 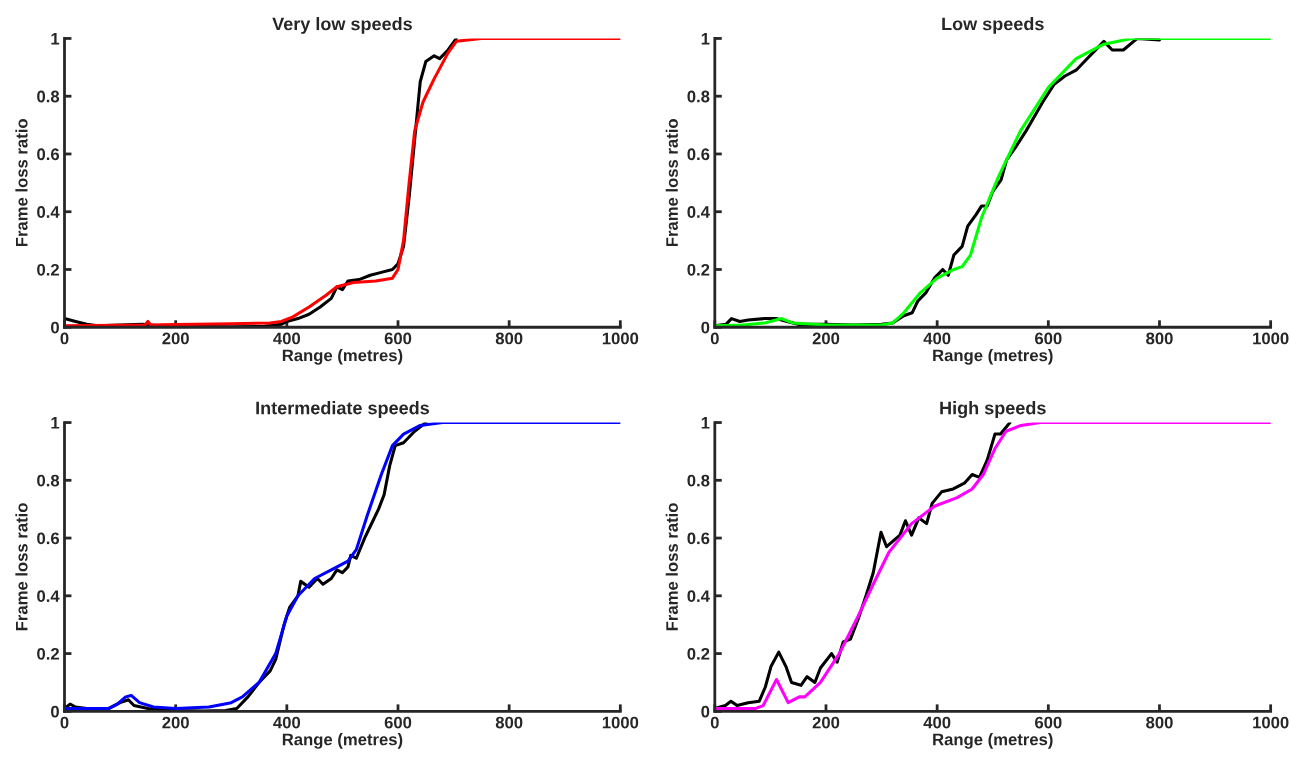 I want to click on chart-title: Intermediate speeds, so click(x=342, y=409).